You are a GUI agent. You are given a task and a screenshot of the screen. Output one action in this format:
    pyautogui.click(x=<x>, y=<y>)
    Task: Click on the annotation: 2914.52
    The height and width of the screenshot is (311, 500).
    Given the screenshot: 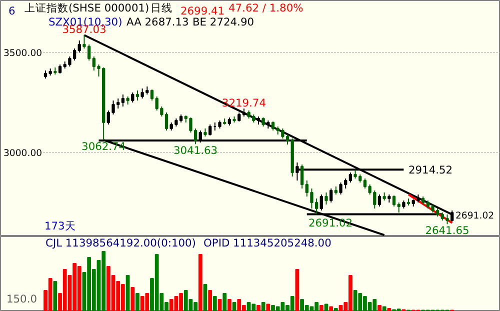 What is the action you would take?
    pyautogui.click(x=430, y=170)
    